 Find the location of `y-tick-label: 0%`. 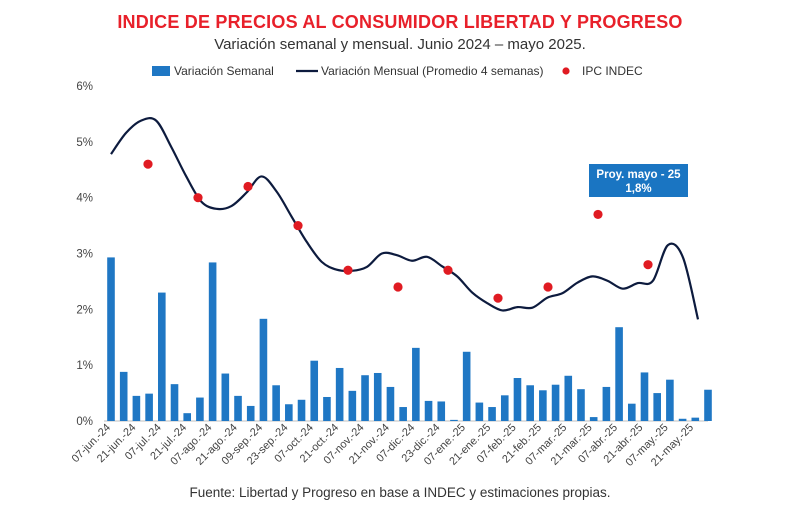

y-tick-label: 0% is located at coordinates (84, 422).